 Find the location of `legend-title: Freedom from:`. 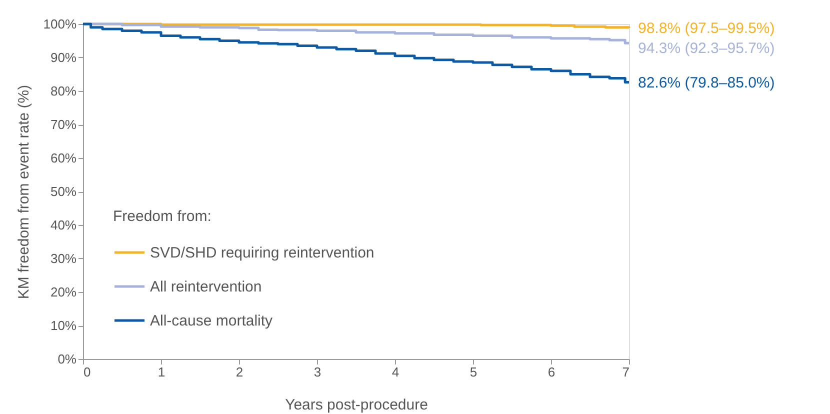

legend-title: Freedom from: is located at coordinates (162, 216).